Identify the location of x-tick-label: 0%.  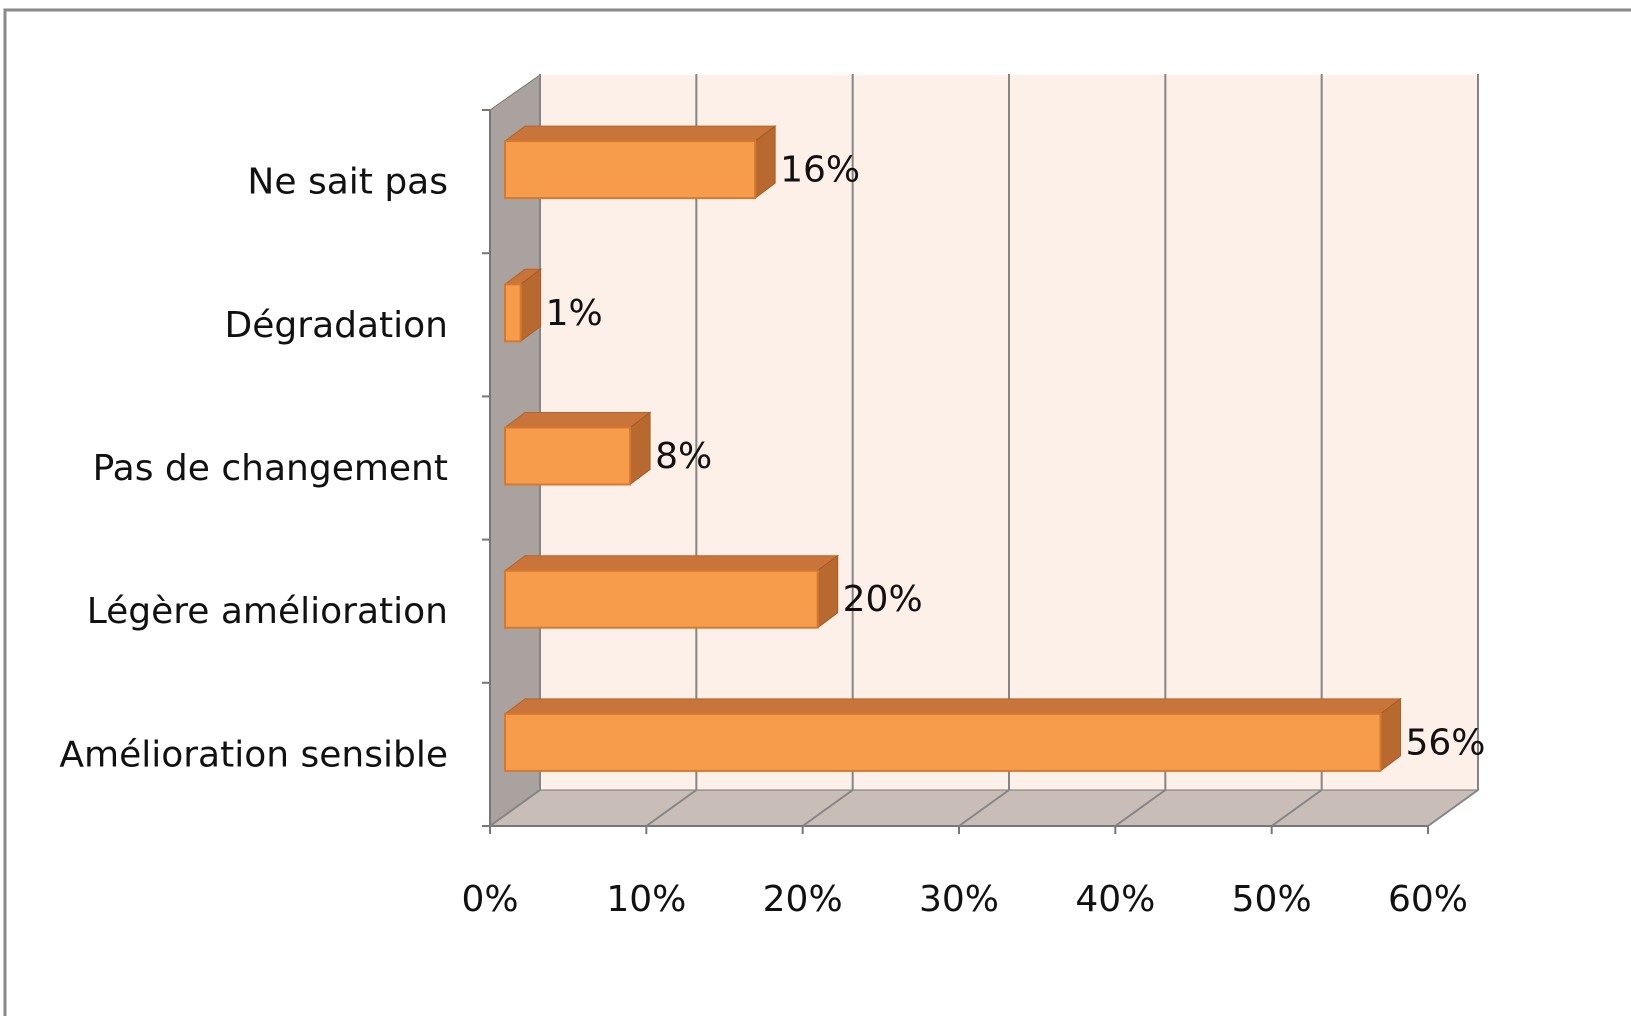
(489, 899).